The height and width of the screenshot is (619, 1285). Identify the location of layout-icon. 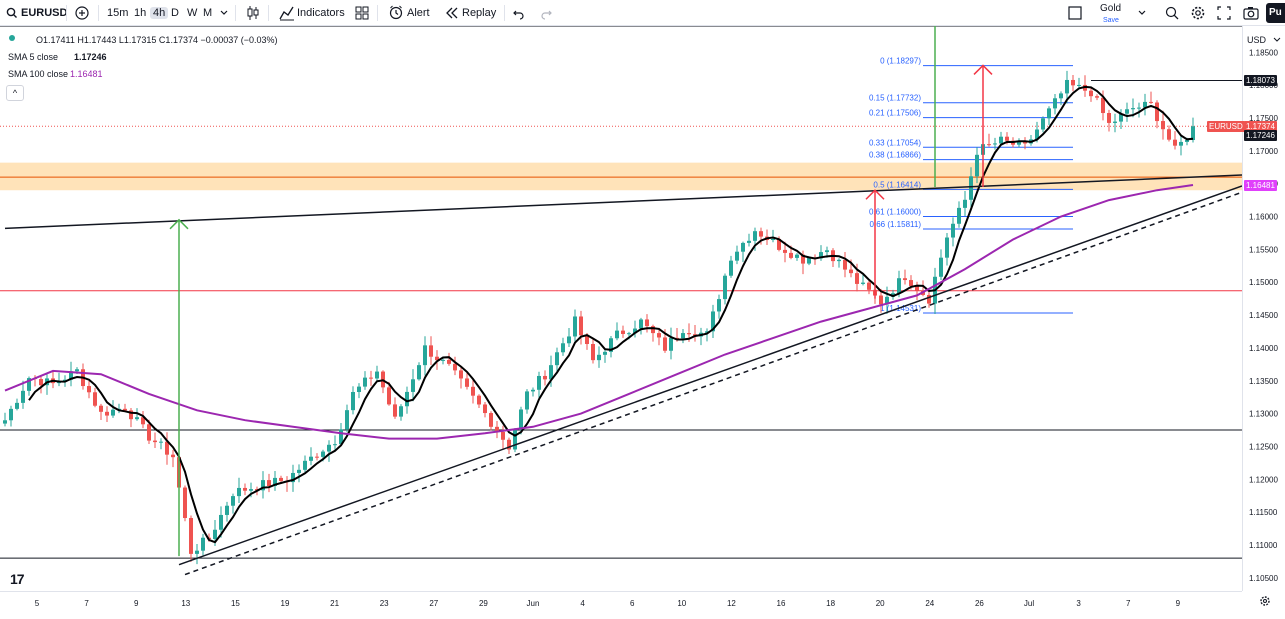
(1075, 13).